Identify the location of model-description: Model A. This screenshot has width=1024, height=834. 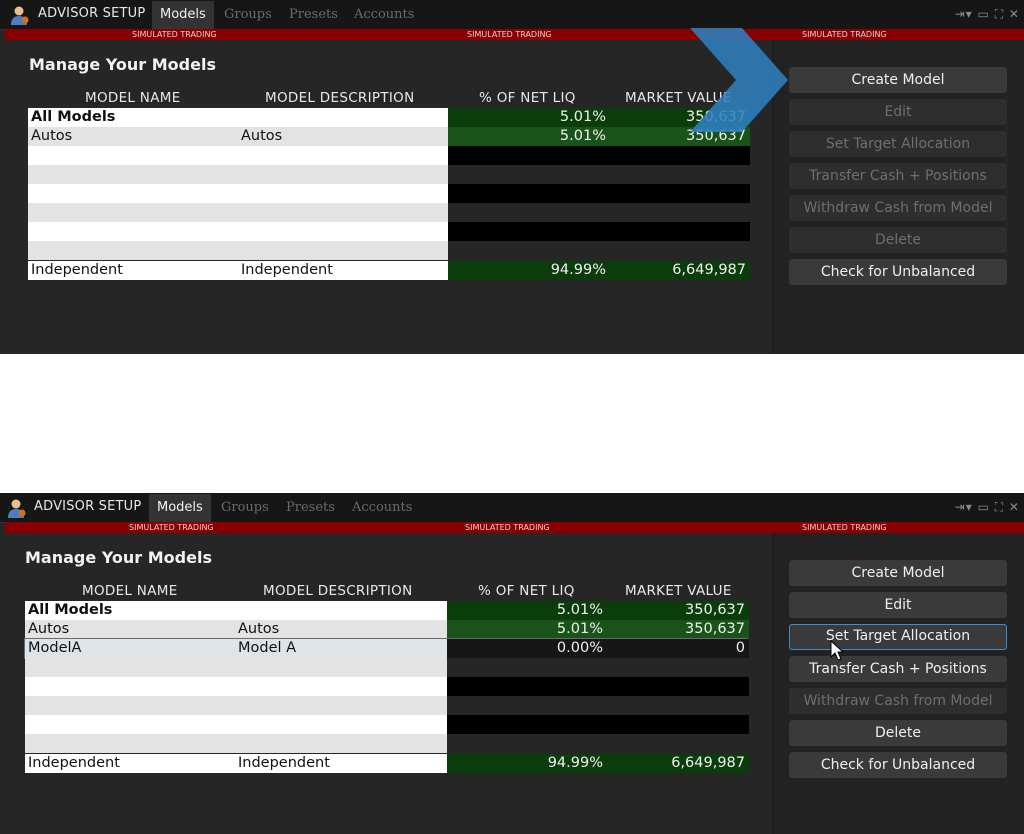
(267, 648).